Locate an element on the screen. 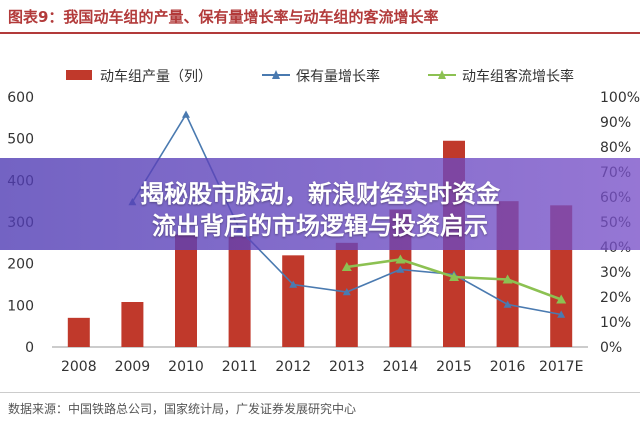 This screenshot has height=424, width=640. x-tick-label: 2016 is located at coordinates (508, 367).